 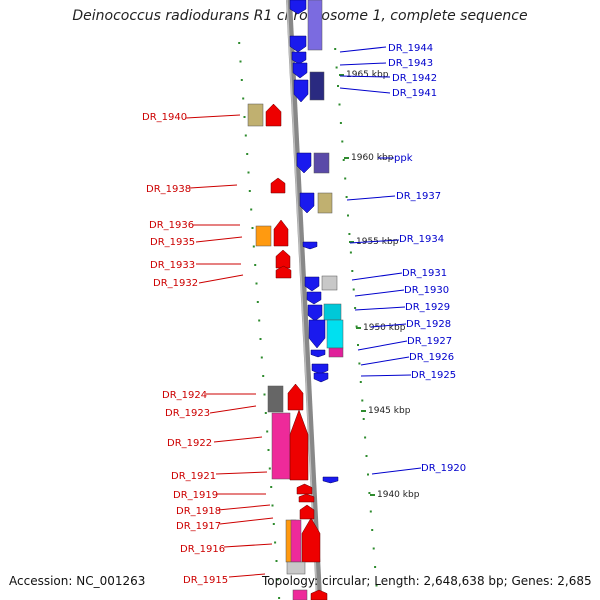 What do you see at coordinates (189, 443) in the screenshot?
I see `gene-label-plus: DR_1922` at bounding box center [189, 443].